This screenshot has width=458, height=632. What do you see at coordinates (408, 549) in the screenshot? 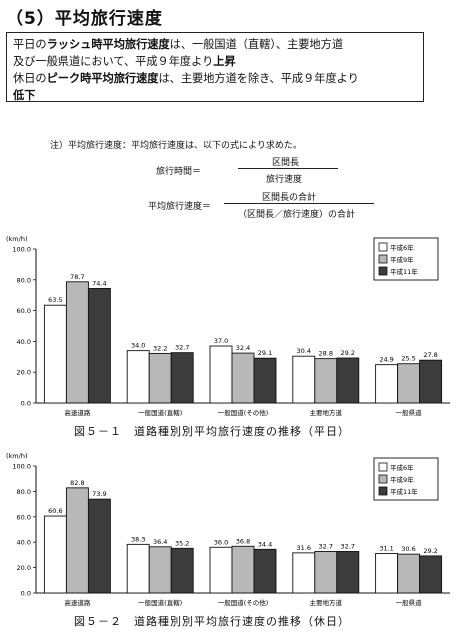
I see `bar-value-label: 30.6` at bounding box center [408, 549].